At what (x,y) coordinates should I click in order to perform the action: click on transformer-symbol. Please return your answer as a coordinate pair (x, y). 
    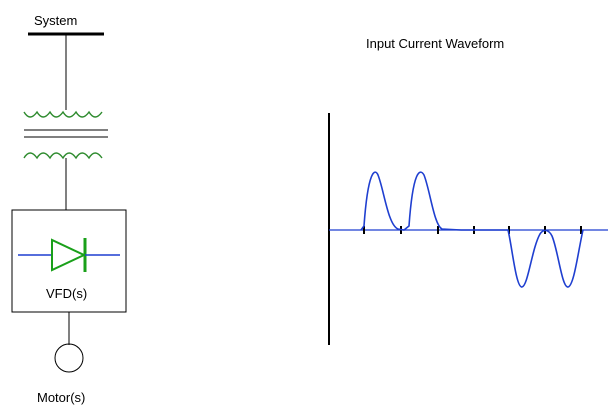
    Looking at the image, I should click on (65, 135).